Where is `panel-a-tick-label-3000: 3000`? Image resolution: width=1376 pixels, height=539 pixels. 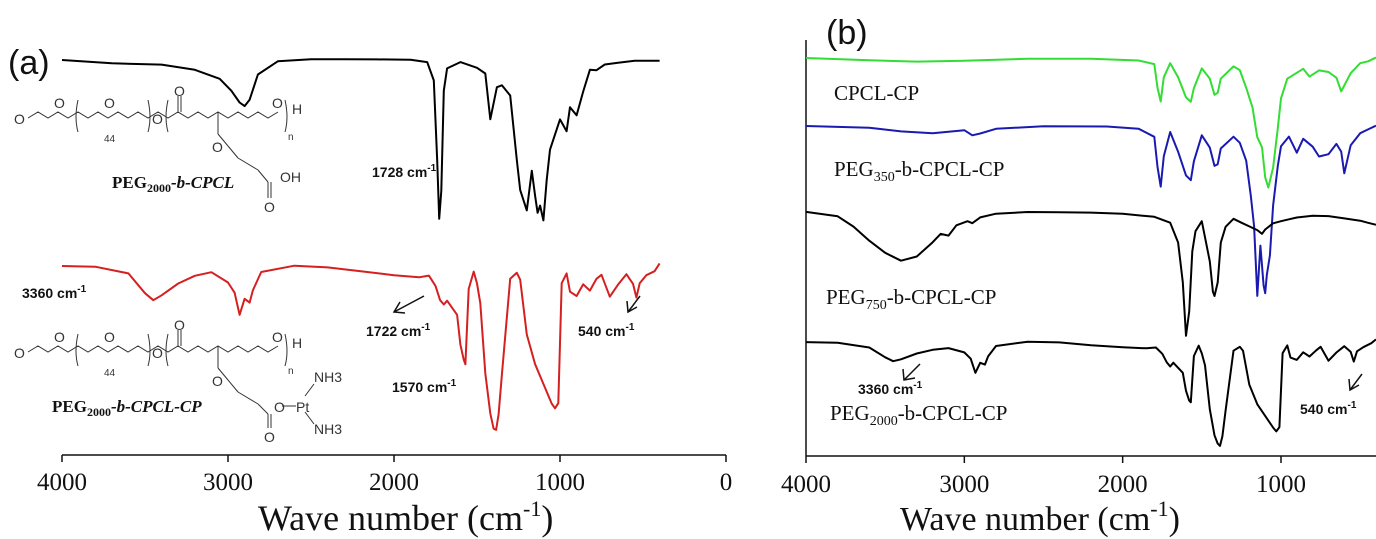 panel-a-tick-label-3000: 3000 is located at coordinates (228, 482).